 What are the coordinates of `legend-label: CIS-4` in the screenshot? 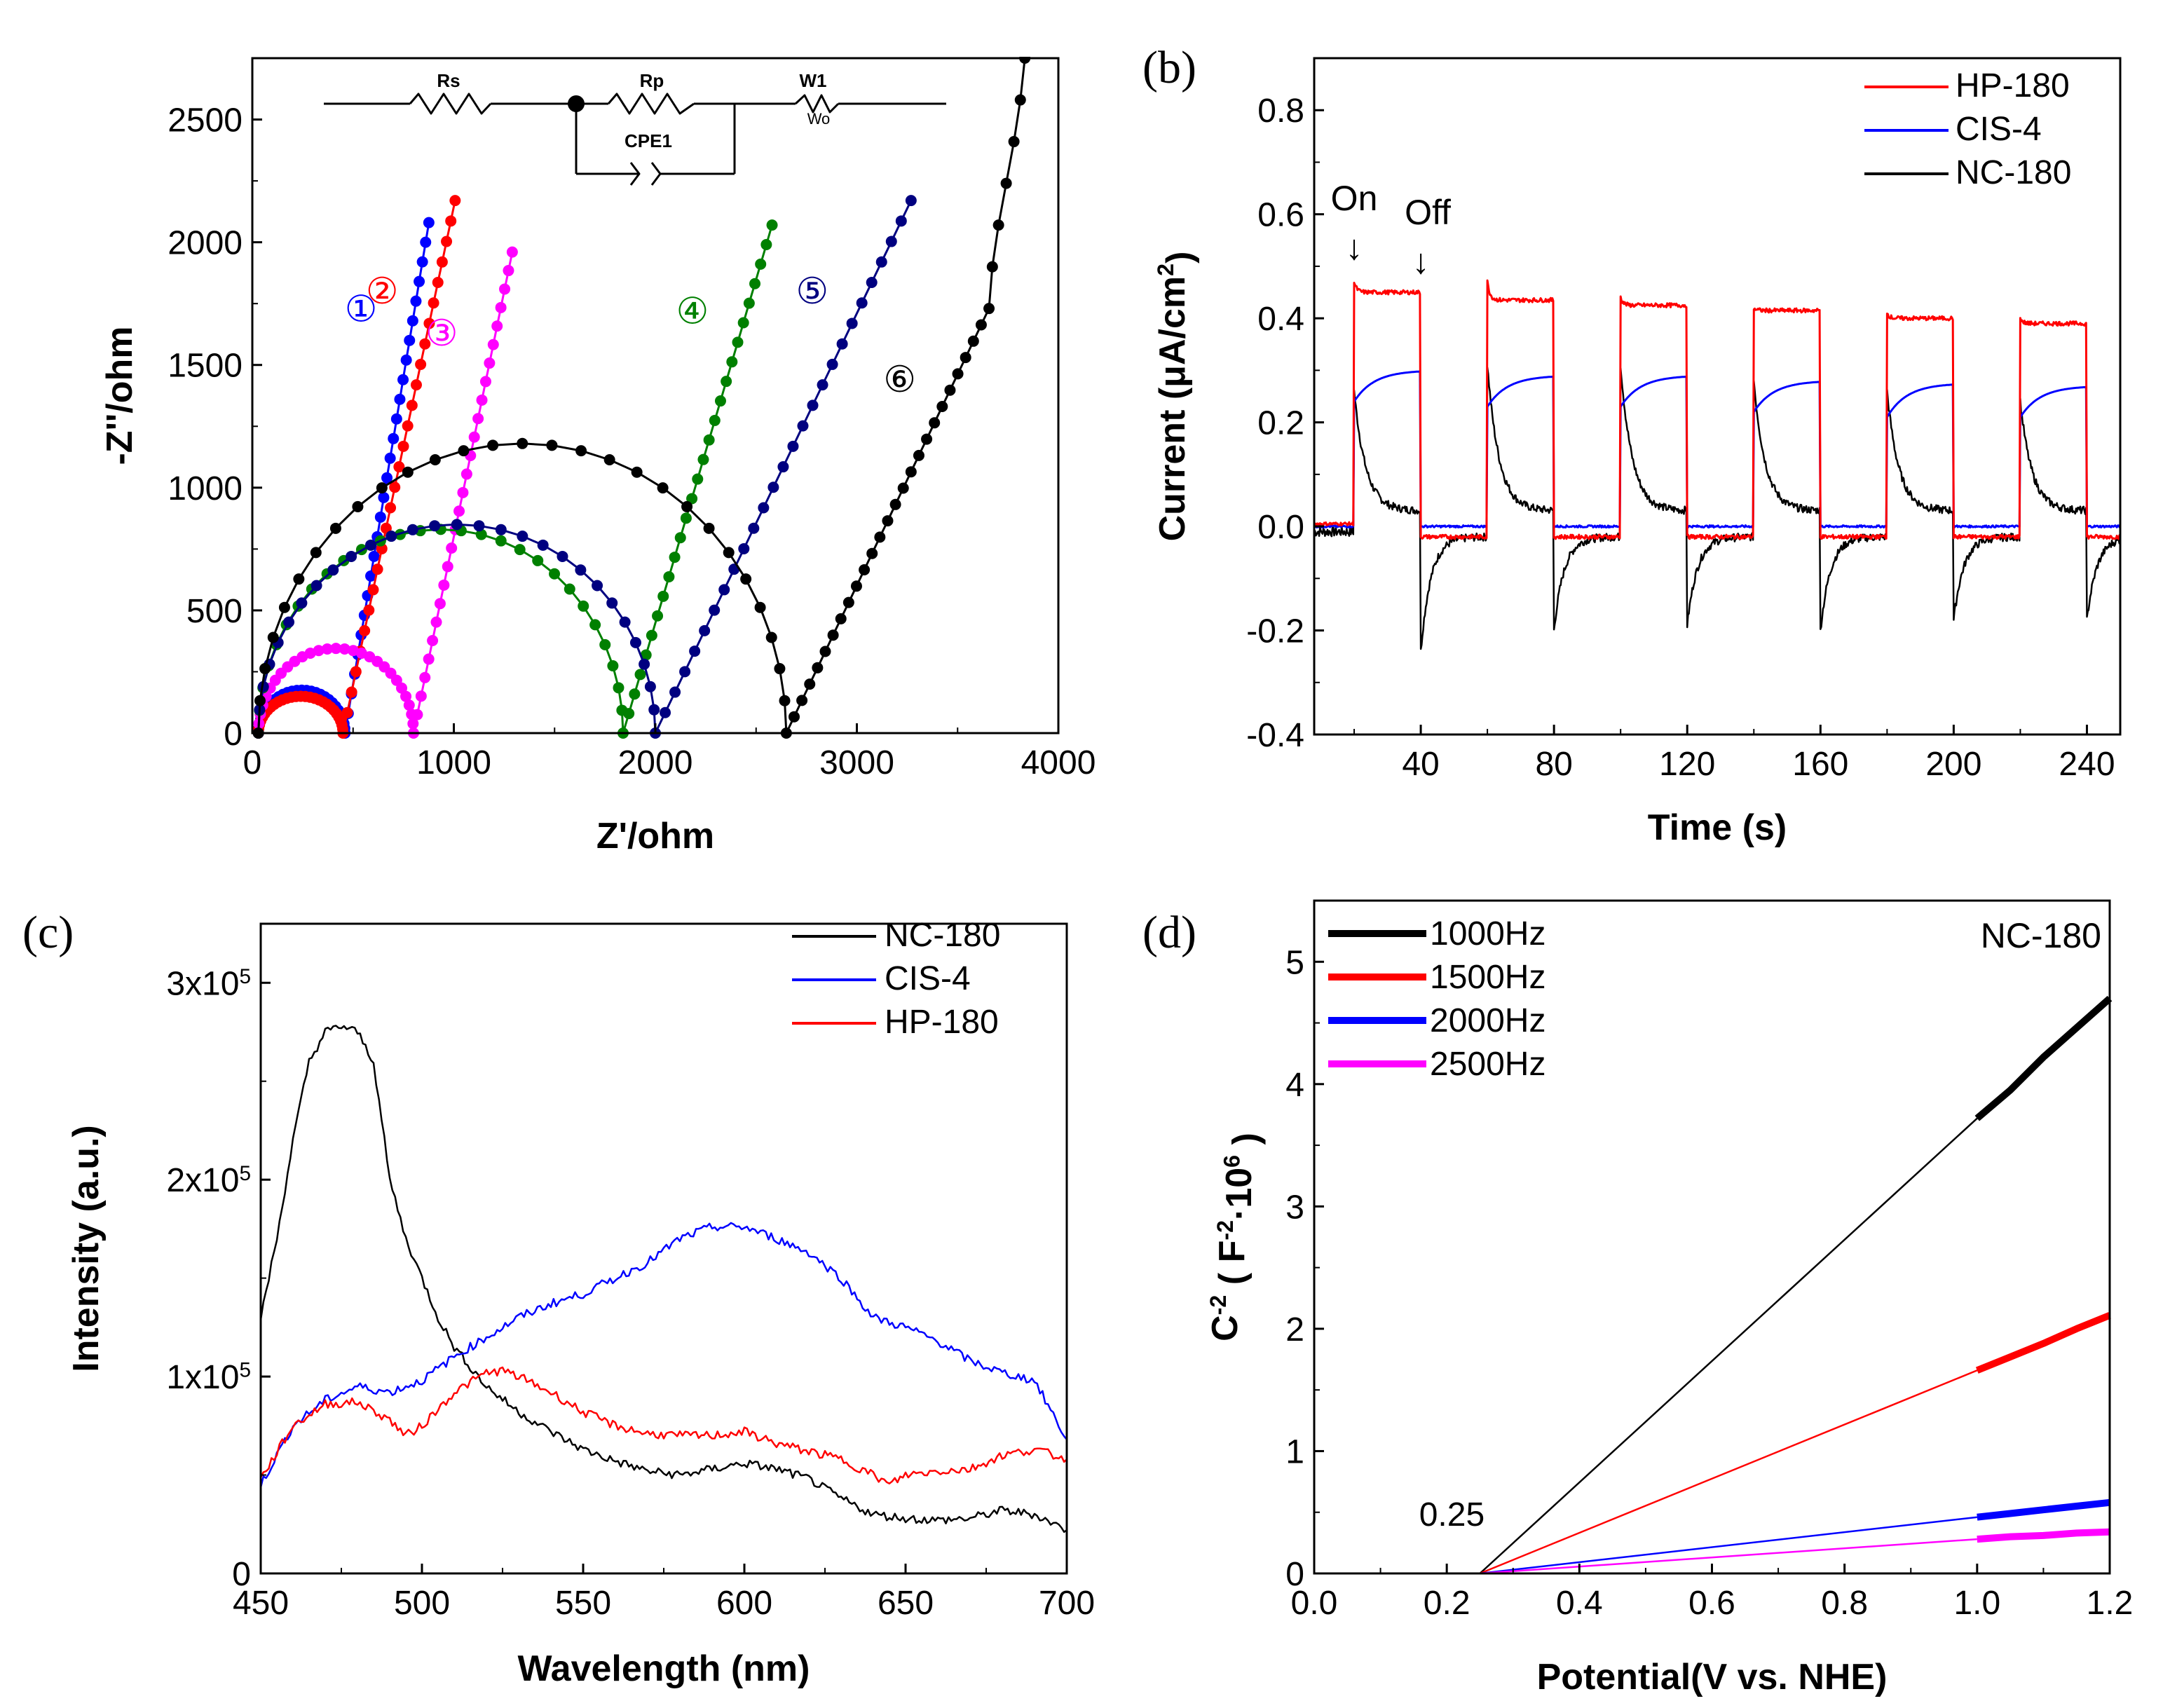 It's located at (1999, 129).